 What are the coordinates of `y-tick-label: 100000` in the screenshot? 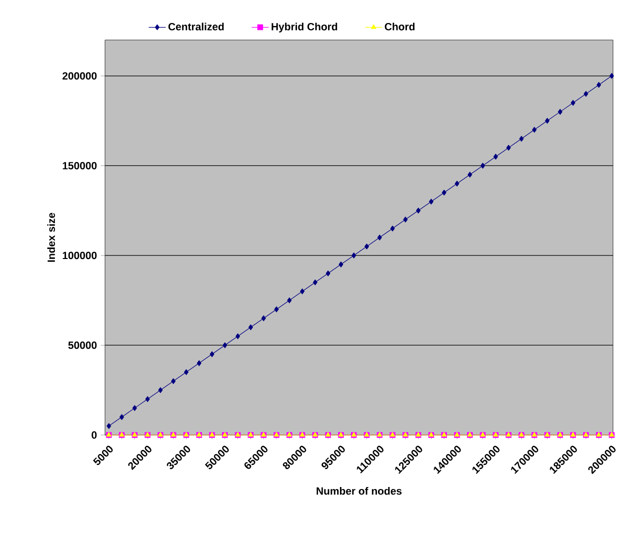 It's located at (79, 256).